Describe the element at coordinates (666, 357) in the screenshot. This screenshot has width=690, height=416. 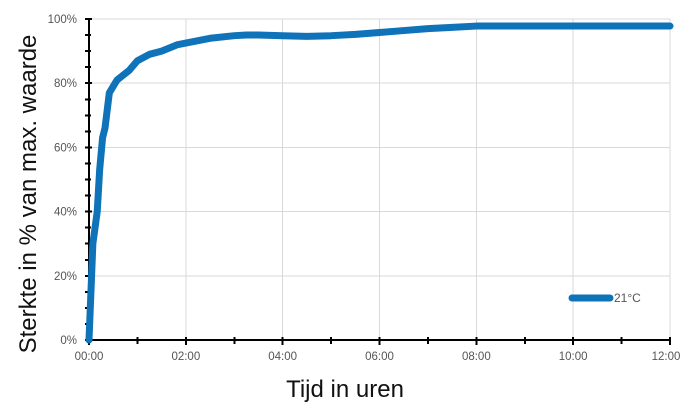
I see `x-tick-label: 12:00` at that location.